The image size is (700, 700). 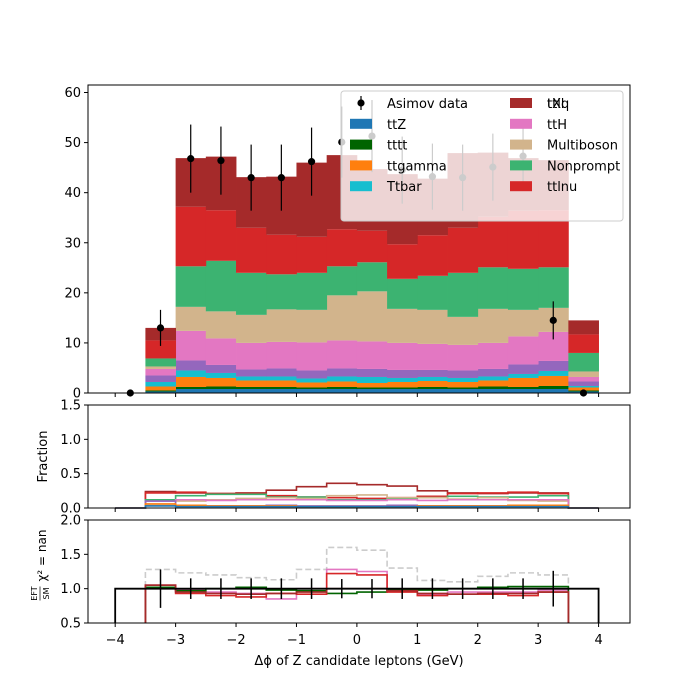 I want to click on legend-swatch-ttlnu, so click(x=521, y=186).